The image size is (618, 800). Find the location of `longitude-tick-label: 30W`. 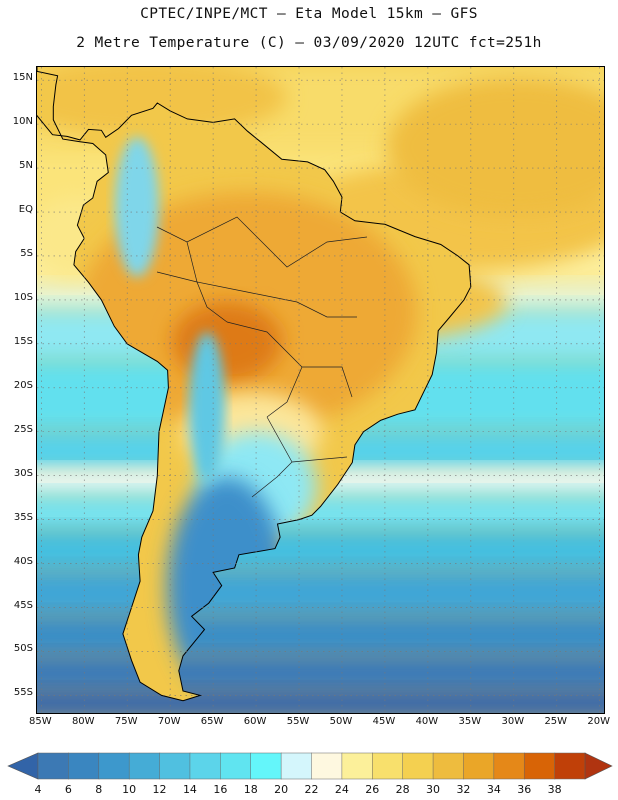

longitude-tick-label: 30W is located at coordinates (513, 721).